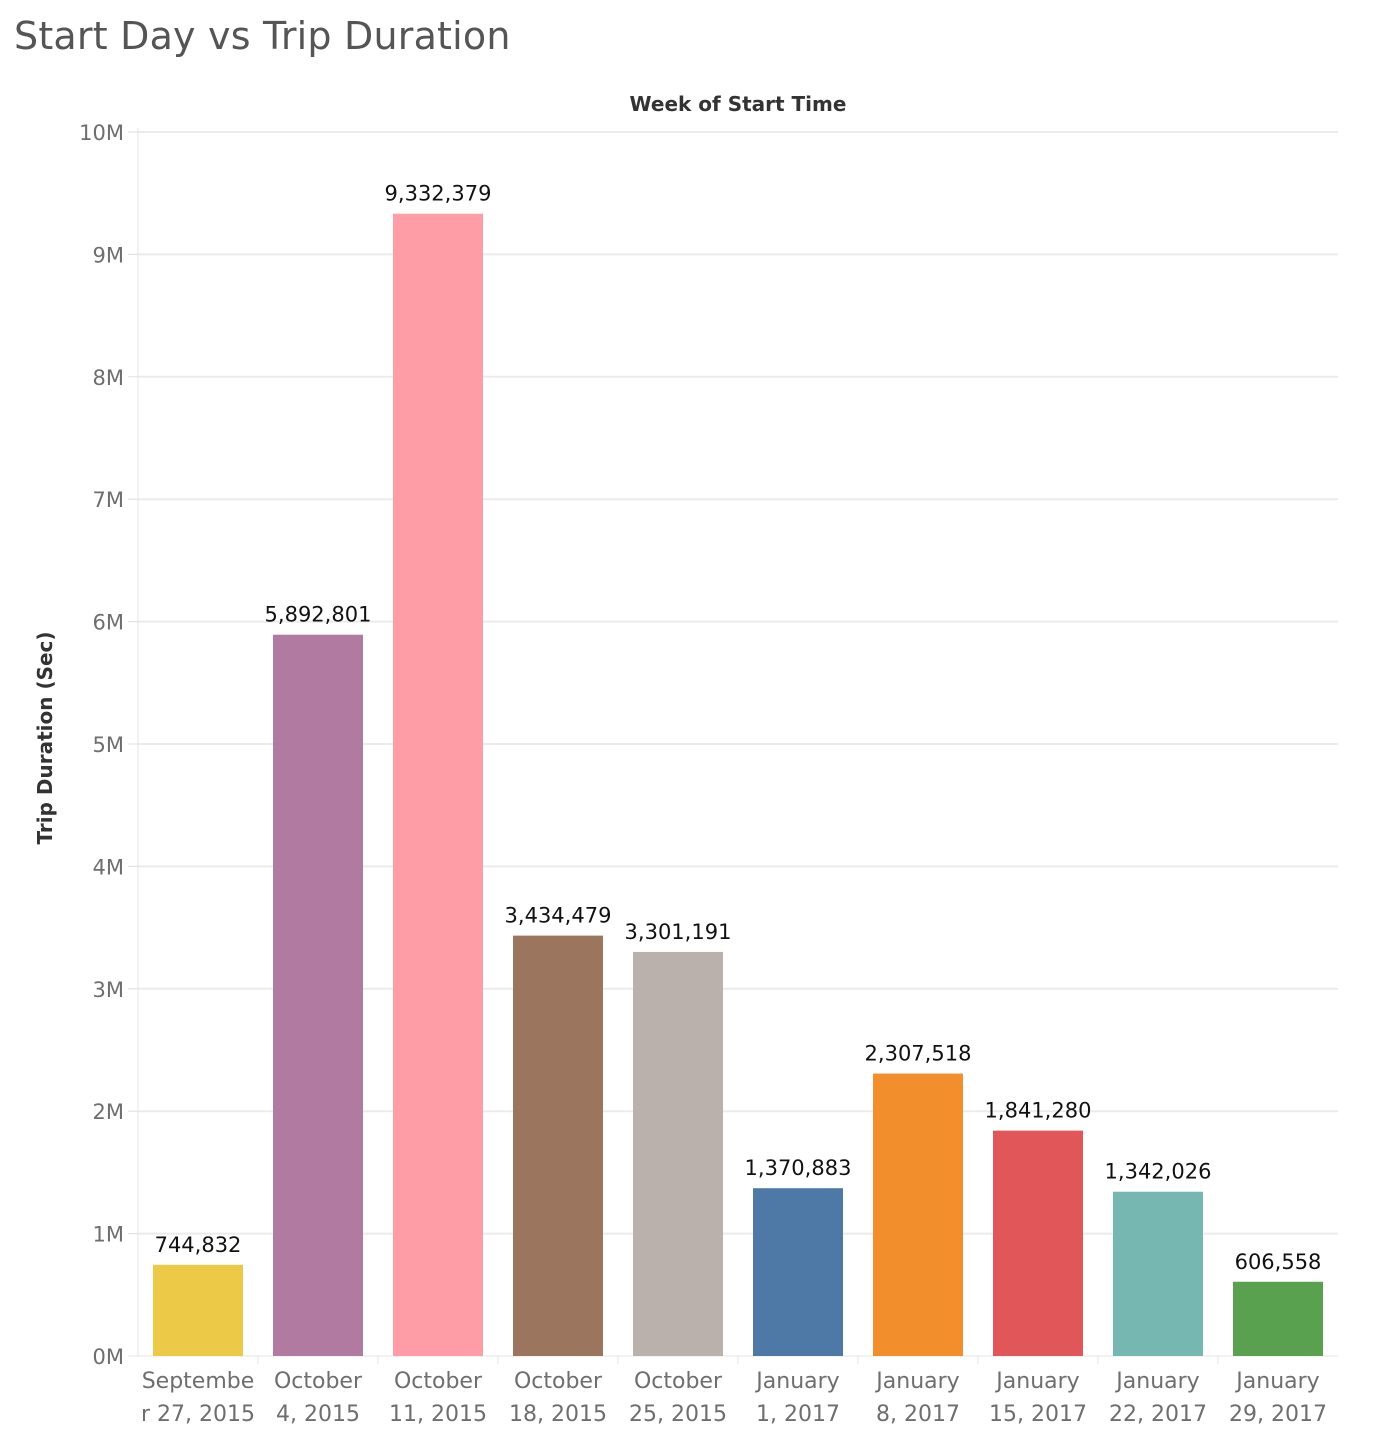  I want to click on data-label: 1,342,026, so click(1158, 1172).